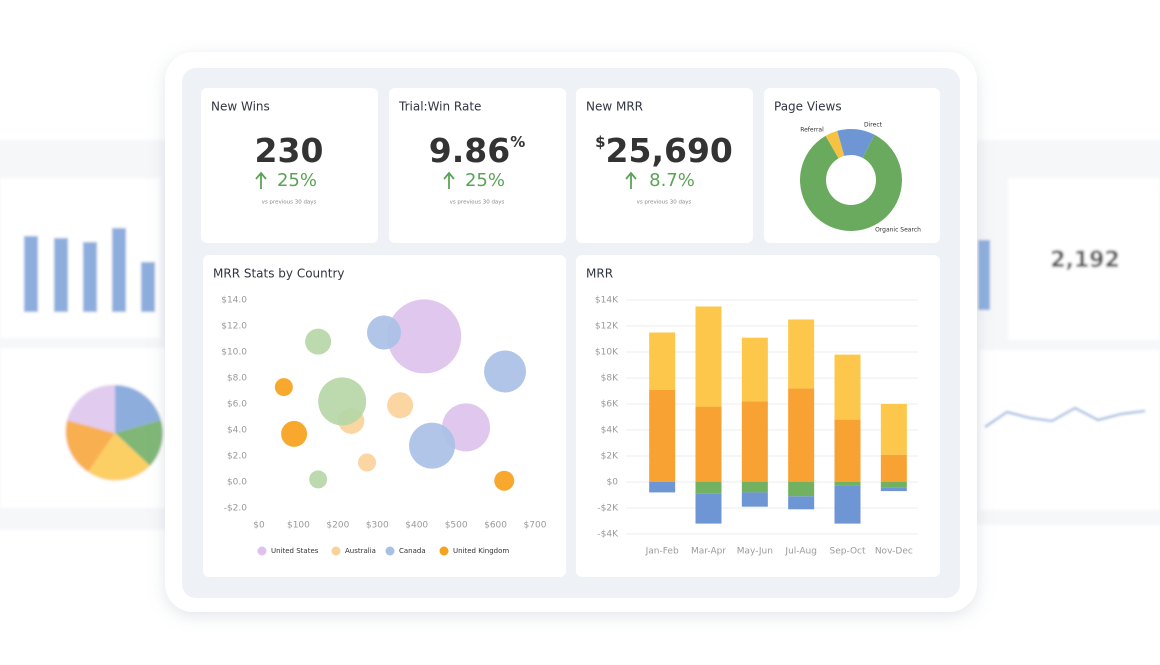  What do you see at coordinates (236, 509) in the screenshot?
I see `y-tick-label: -$2.0` at bounding box center [236, 509].